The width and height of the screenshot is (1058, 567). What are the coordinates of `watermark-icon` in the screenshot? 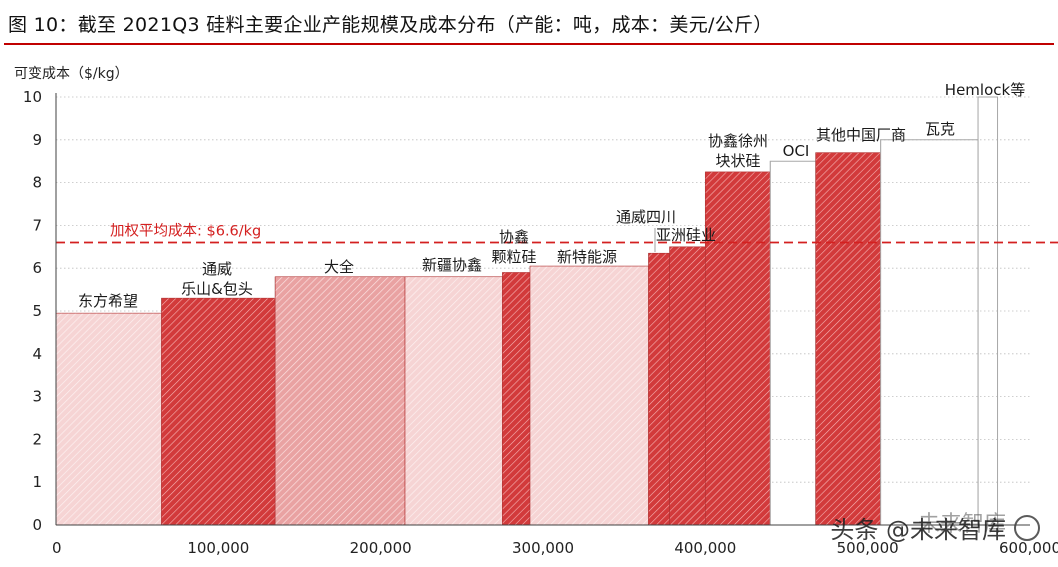 It's located at (1027, 528).